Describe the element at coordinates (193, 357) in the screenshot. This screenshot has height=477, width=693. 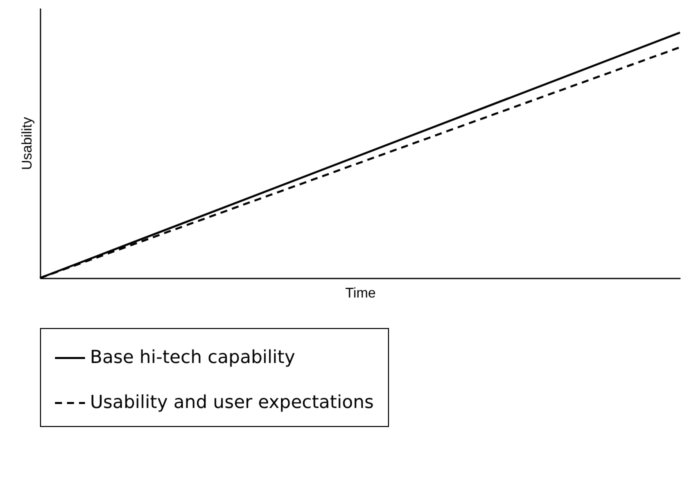
I see `legend-label: Base hi-tech capability` at that location.